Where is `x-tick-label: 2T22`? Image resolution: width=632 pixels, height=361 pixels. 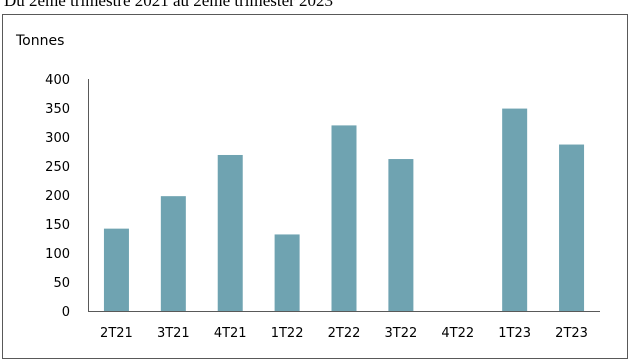 x-tick-label: 2T22 is located at coordinates (344, 333).